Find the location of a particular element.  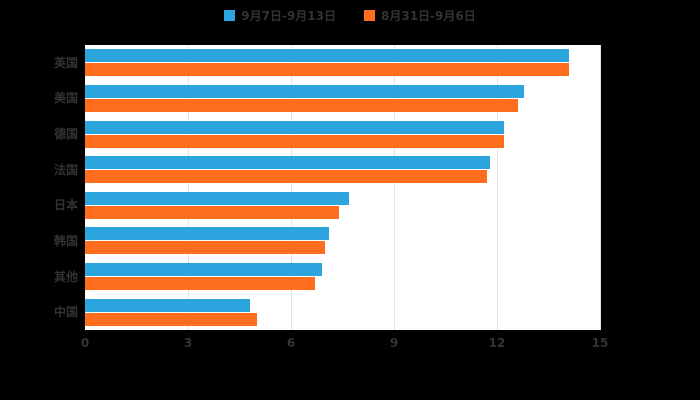

x-tick-label: 9 is located at coordinates (394, 343).